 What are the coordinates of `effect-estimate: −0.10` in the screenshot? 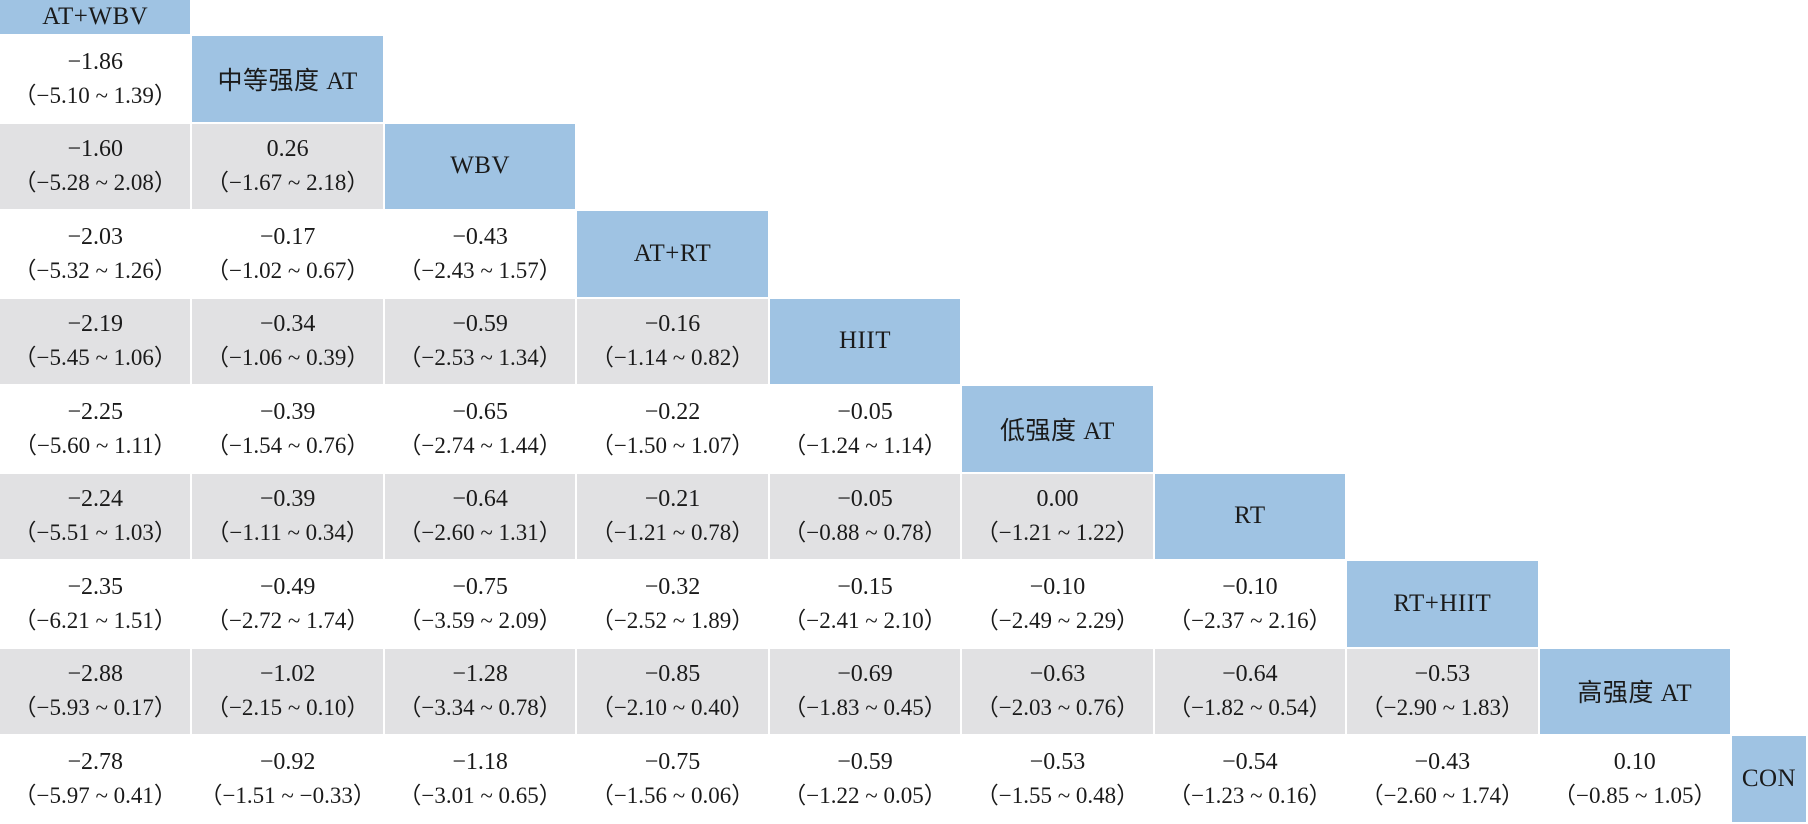 It's located at (1057, 586).